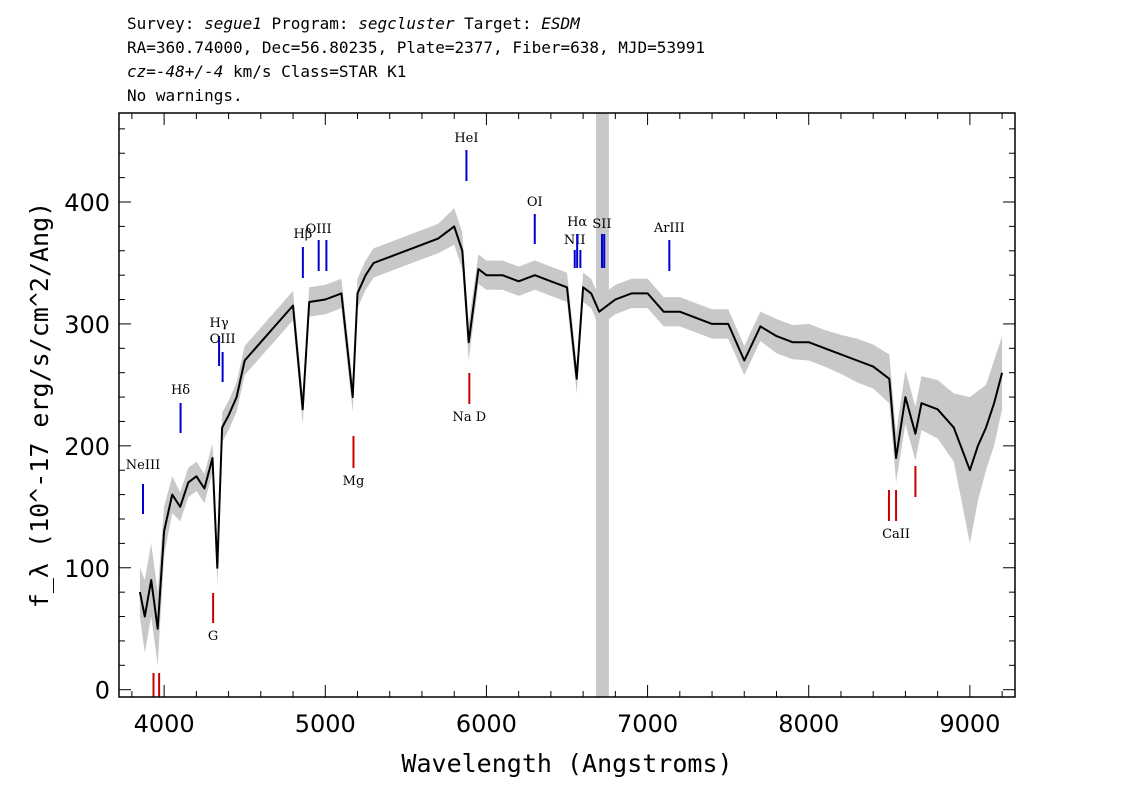 This screenshot has width=1134, height=810. Describe the element at coordinates (87, 447) in the screenshot. I see `y-tick-label: 200` at that location.